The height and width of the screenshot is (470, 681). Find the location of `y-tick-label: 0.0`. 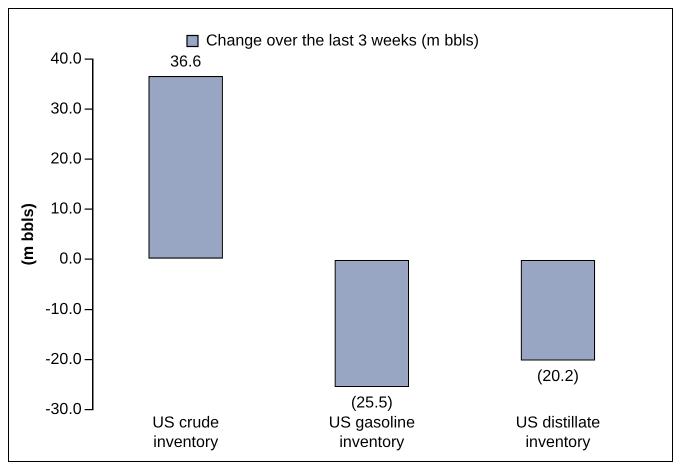

y-tick-label: 0.0 is located at coordinates (70, 259).